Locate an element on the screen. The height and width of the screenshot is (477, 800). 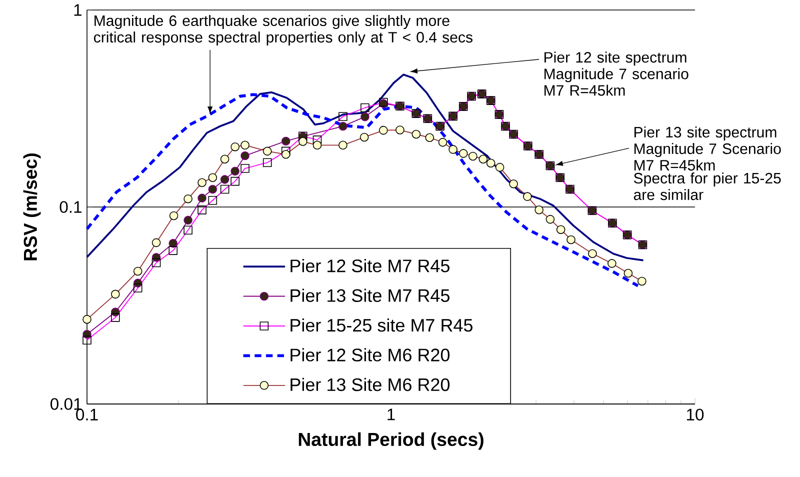
legend-label: Pier 12 Site M7 R45 is located at coordinates (370, 265).